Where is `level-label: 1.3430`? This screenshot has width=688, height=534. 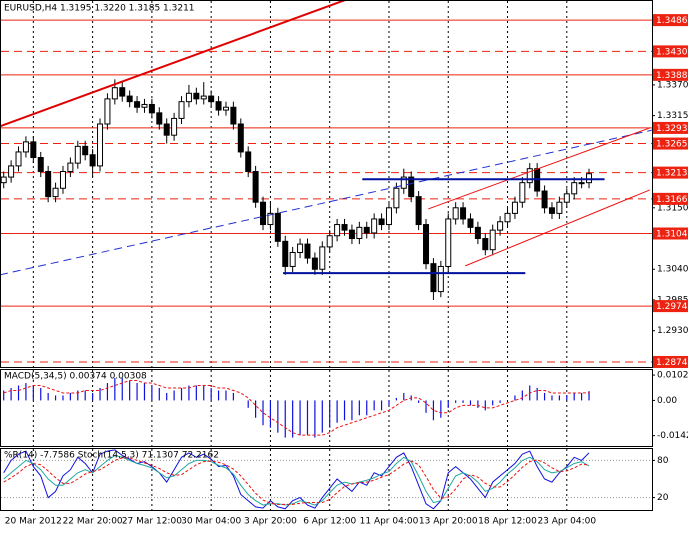
level-label: 1.3430 is located at coordinates (672, 52).